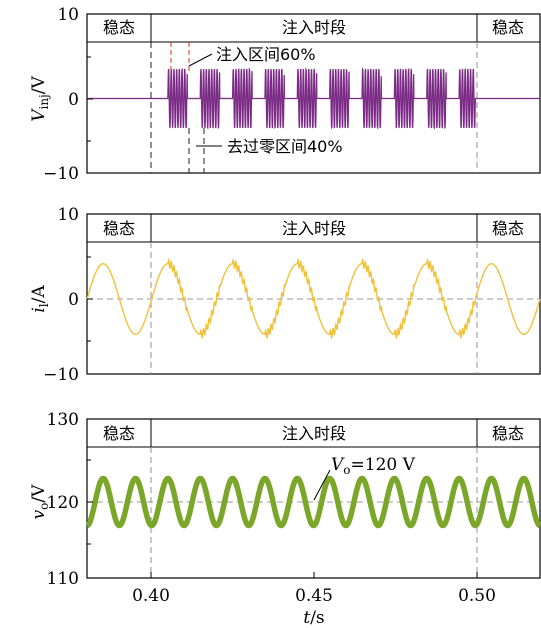  What do you see at coordinates (313, 618) in the screenshot?
I see `xlabel-time: t/s` at bounding box center [313, 618].